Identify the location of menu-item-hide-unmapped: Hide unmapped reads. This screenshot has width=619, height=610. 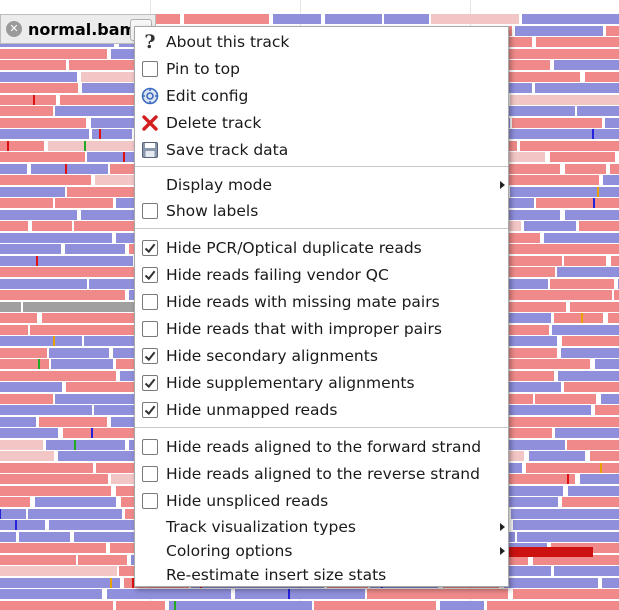
(321, 410).